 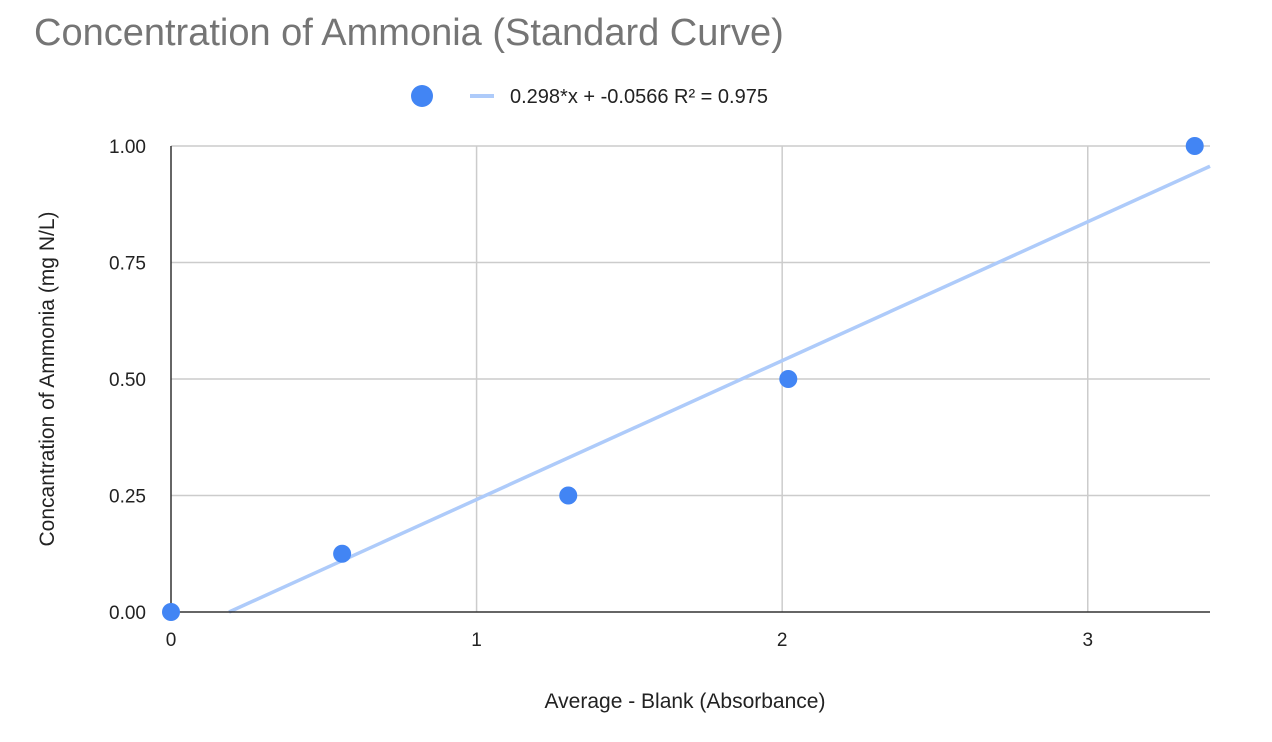 What do you see at coordinates (476, 640) in the screenshot?
I see `x-tick-label: 1` at bounding box center [476, 640].